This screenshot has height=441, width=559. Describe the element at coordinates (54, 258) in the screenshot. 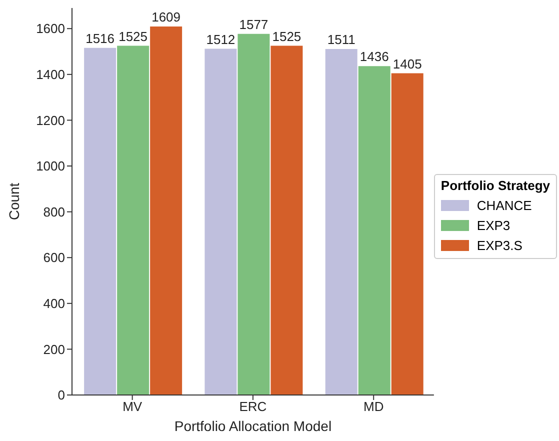

I see `y-tick-label: 600` at that location.